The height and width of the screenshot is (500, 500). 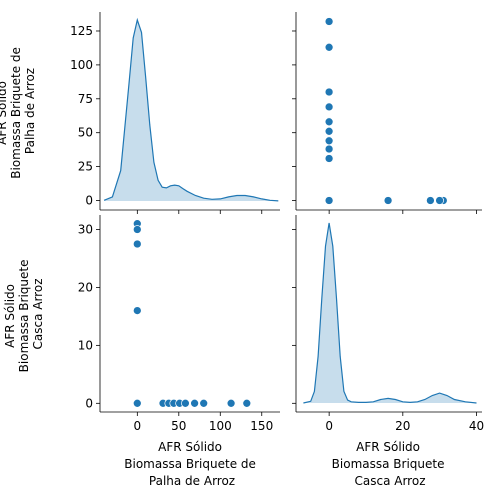 I want to click on kde-palha-line, so click(x=191, y=109).